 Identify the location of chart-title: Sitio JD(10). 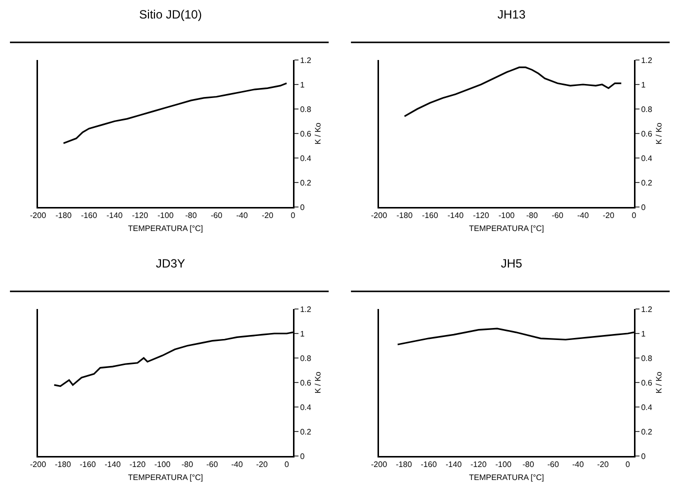
(170, 14).